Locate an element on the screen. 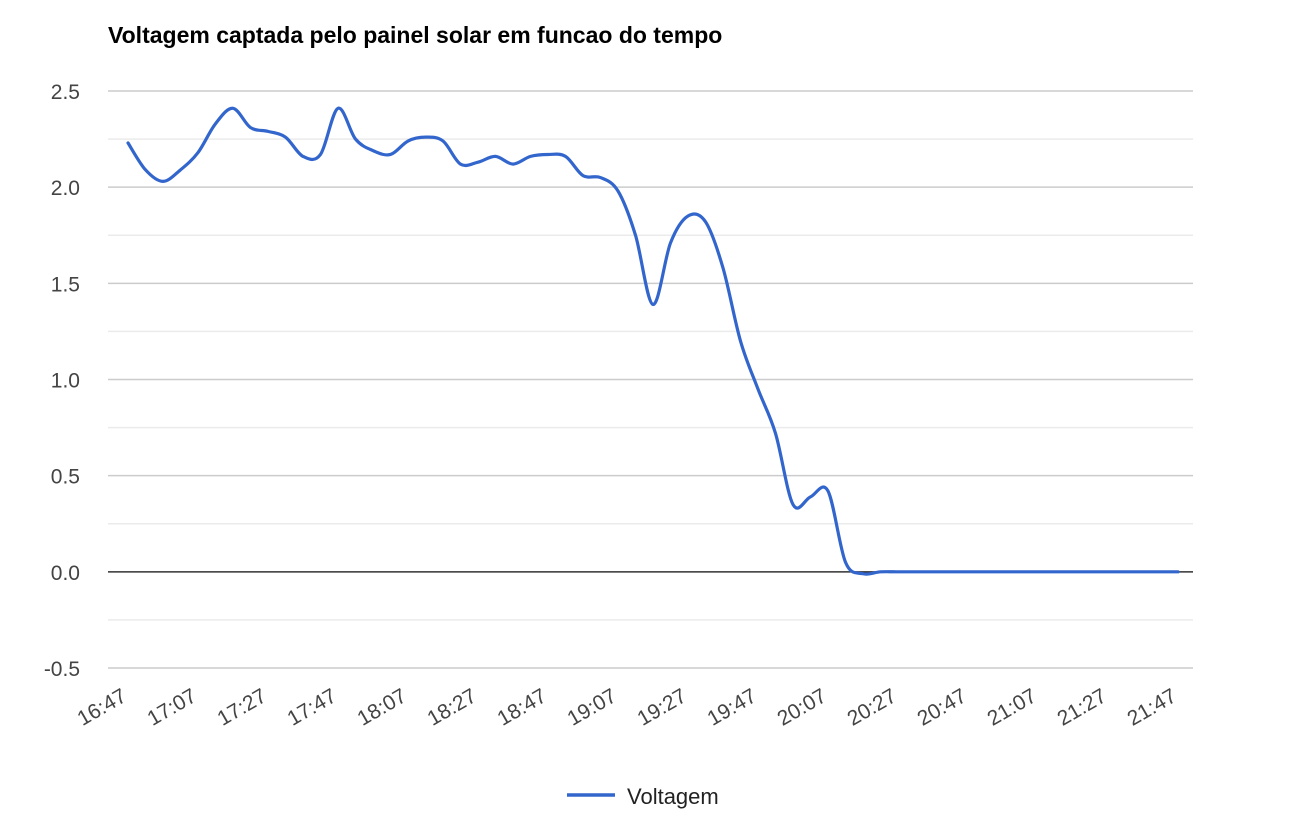 This screenshot has height=833, width=1300. x-tick-label: 21:27 is located at coordinates (1081, 707).